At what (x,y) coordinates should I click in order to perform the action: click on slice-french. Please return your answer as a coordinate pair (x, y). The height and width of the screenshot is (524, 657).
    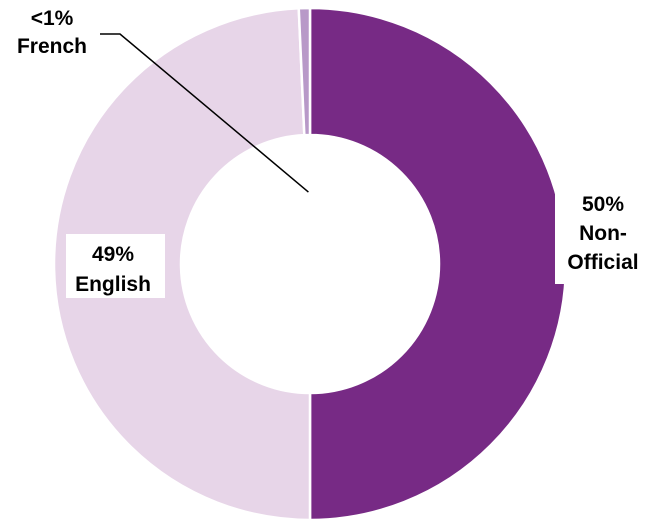
    Looking at the image, I should click on (304, 71).